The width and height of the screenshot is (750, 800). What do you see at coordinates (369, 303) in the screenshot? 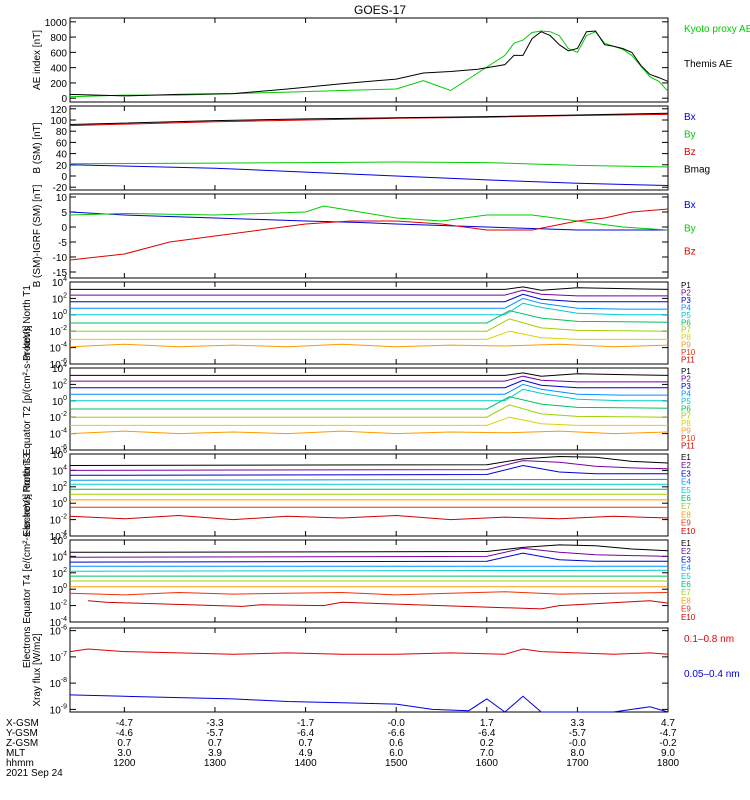
I see `series-p4` at bounding box center [369, 303].